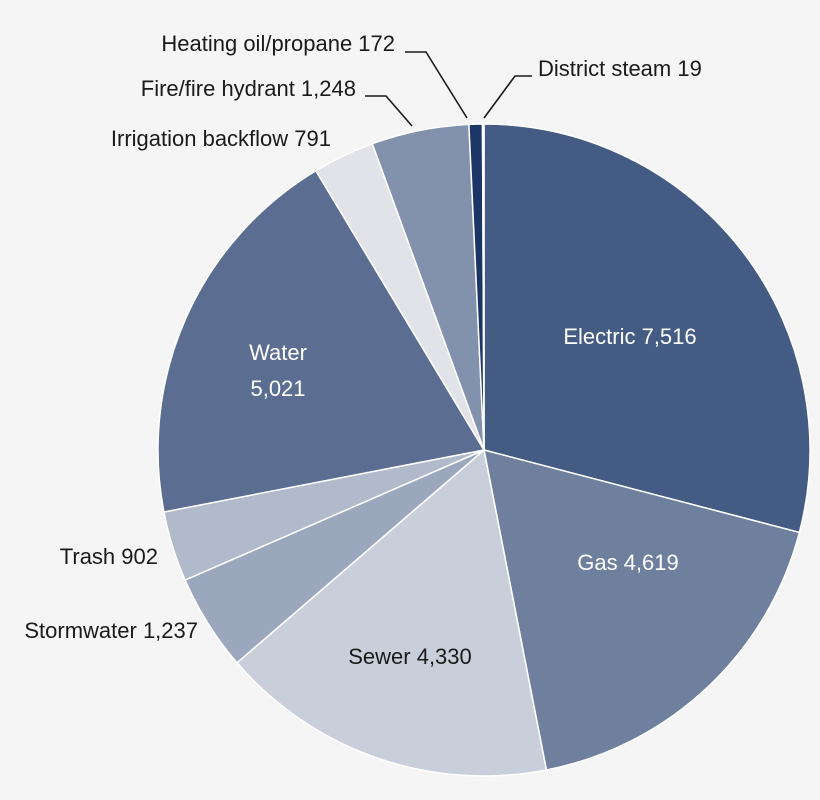 This screenshot has width=820, height=800. I want to click on slice-label-stormwater: Stormwater 1,237, so click(111, 630).